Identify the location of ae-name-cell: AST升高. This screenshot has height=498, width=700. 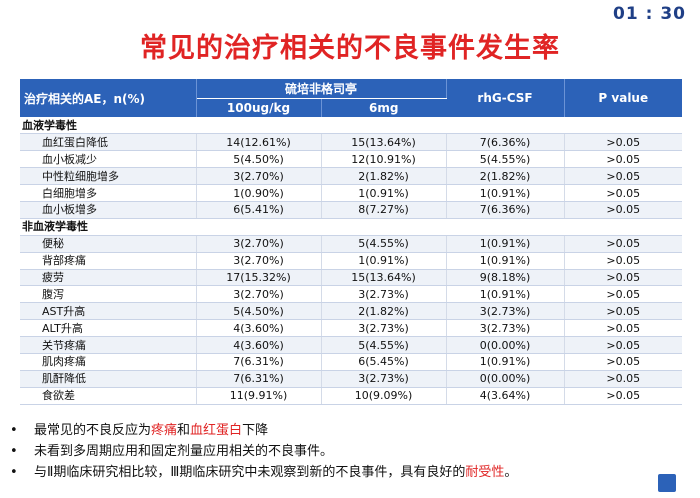
(108, 311).